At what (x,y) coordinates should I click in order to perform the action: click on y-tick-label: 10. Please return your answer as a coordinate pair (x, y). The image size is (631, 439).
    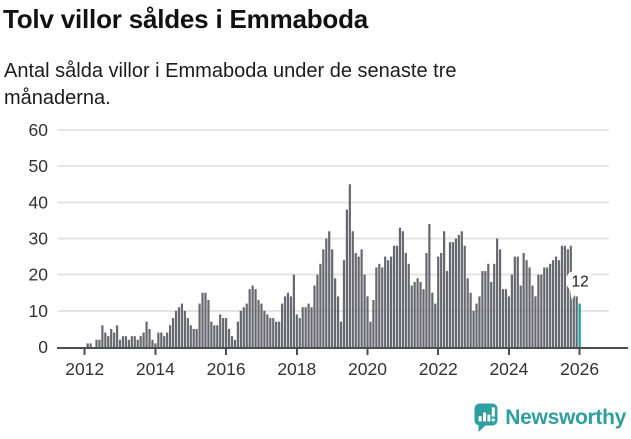
    Looking at the image, I should click on (39, 311).